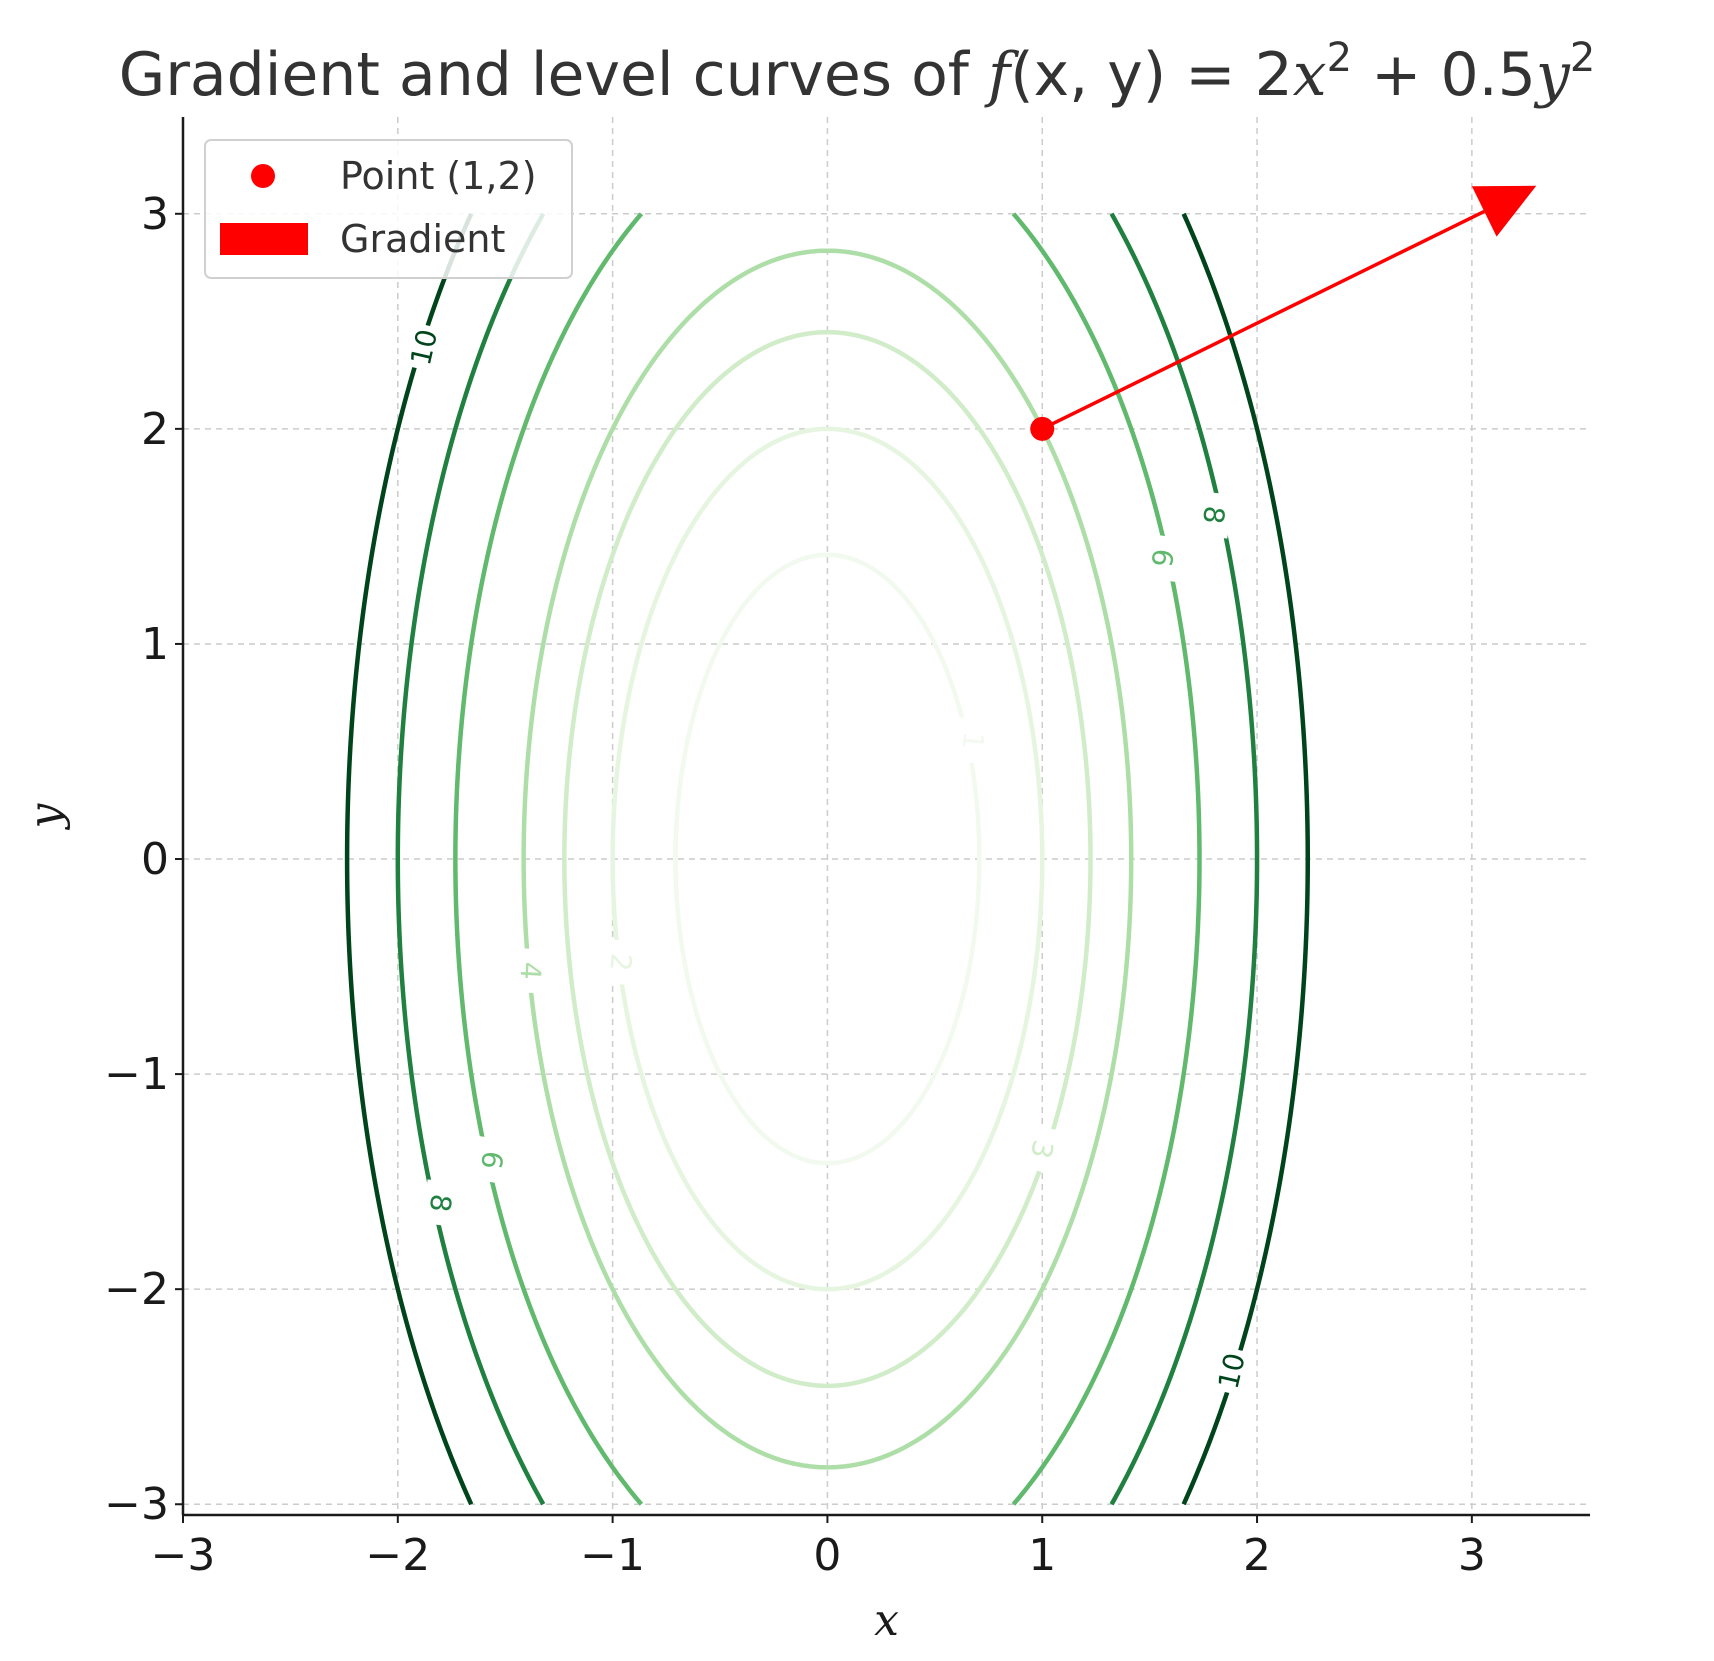 This screenshot has height=1661, width=1714. I want to click on contour-2-right, so click(936, 859).